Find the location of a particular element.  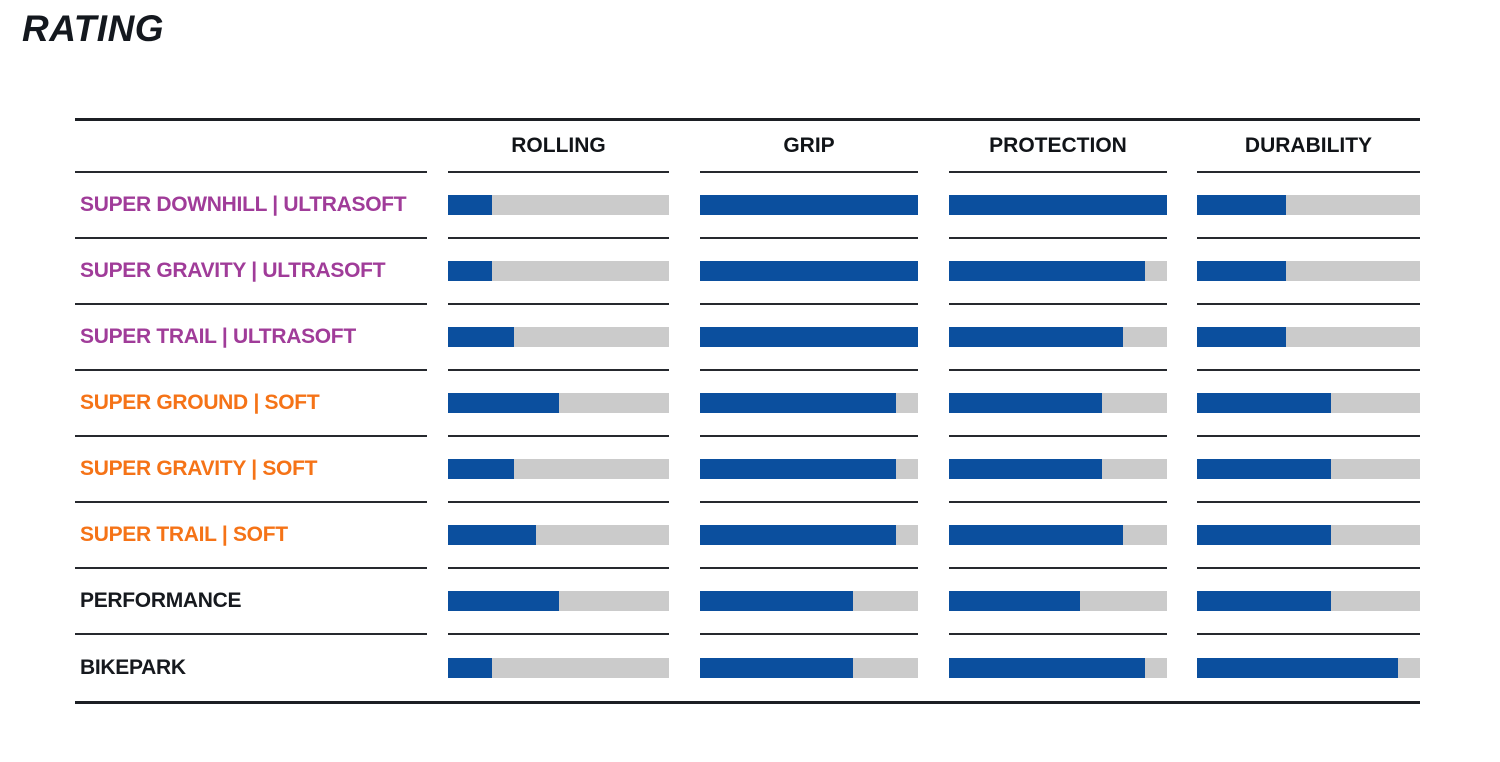

row-label: SUPER DOWNHILL | ULTRASOFT is located at coordinates (251, 206).